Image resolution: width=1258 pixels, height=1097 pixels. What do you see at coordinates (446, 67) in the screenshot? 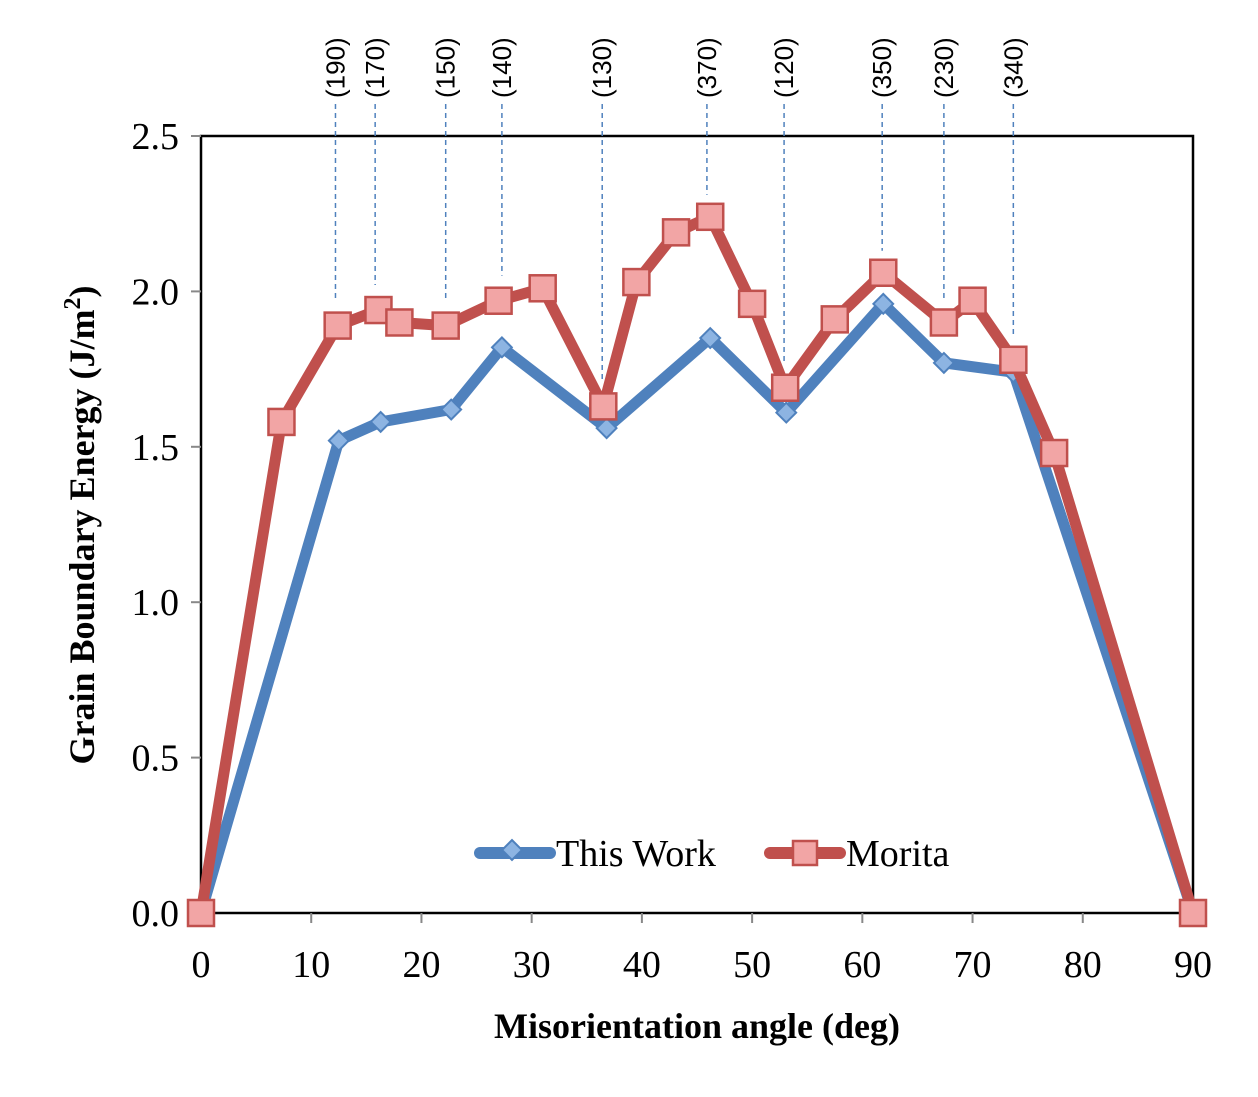
I see `annotation-label-2: (150)` at bounding box center [446, 67].